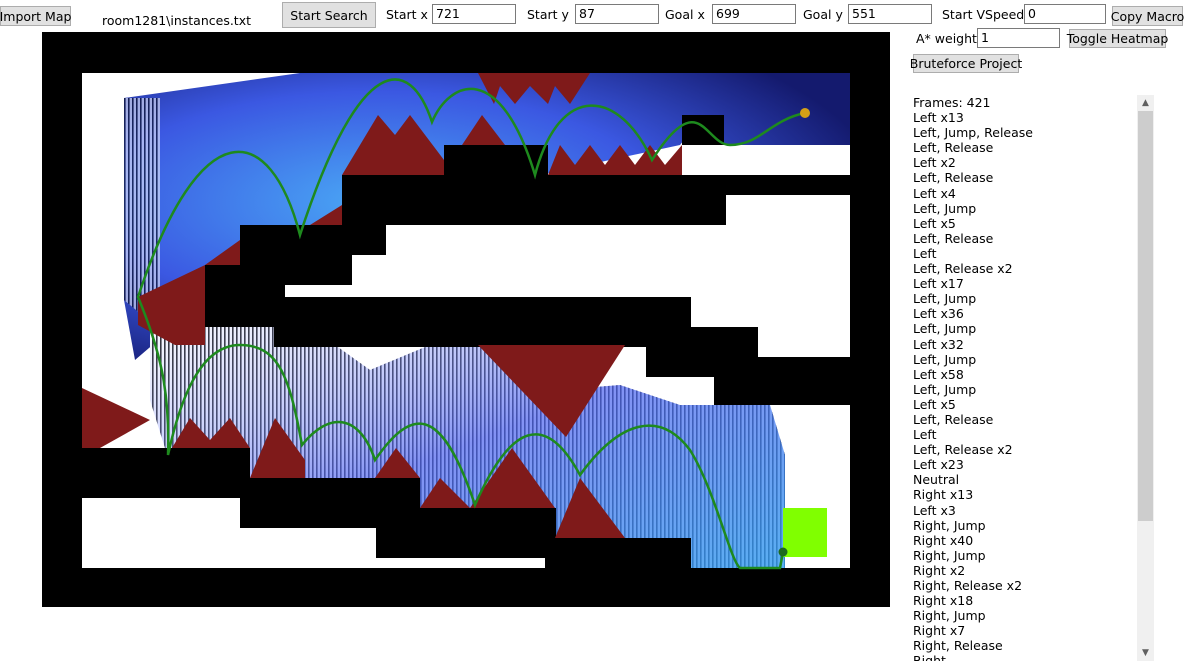 This screenshot has height=661, width=1184. What do you see at coordinates (946, 38) in the screenshot?
I see `astar-weight-label: A* weight` at bounding box center [946, 38].